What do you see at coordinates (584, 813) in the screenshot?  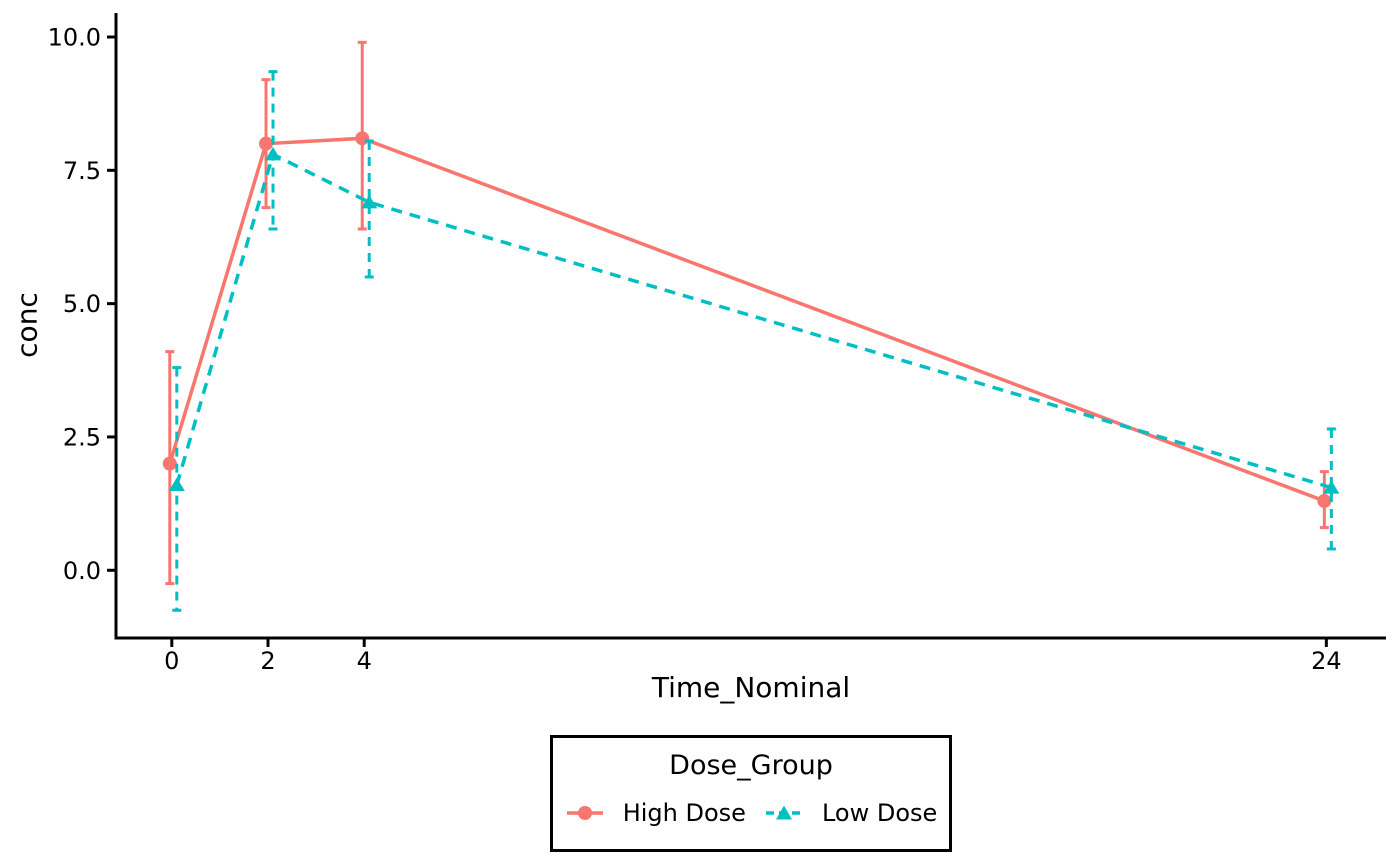 I see `high-dose-key-icon` at bounding box center [584, 813].